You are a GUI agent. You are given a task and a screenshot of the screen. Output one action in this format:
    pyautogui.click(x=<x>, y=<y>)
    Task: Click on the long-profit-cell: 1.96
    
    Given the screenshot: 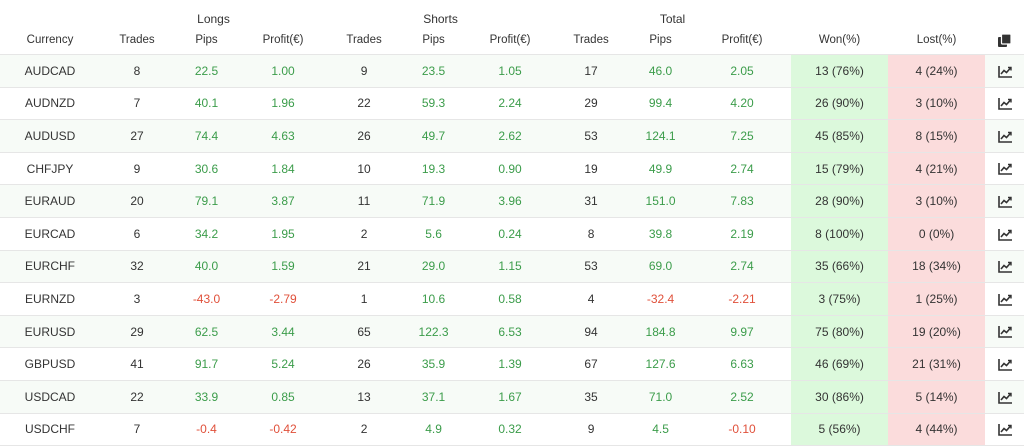 What is the action you would take?
    pyautogui.click(x=283, y=104)
    